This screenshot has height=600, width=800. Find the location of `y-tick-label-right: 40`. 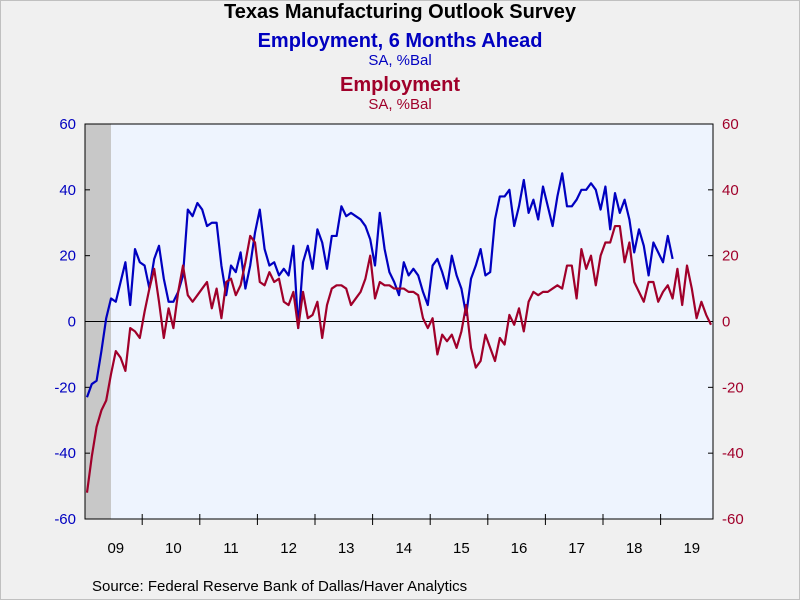

y-tick-label-right: 40 is located at coordinates (730, 190).